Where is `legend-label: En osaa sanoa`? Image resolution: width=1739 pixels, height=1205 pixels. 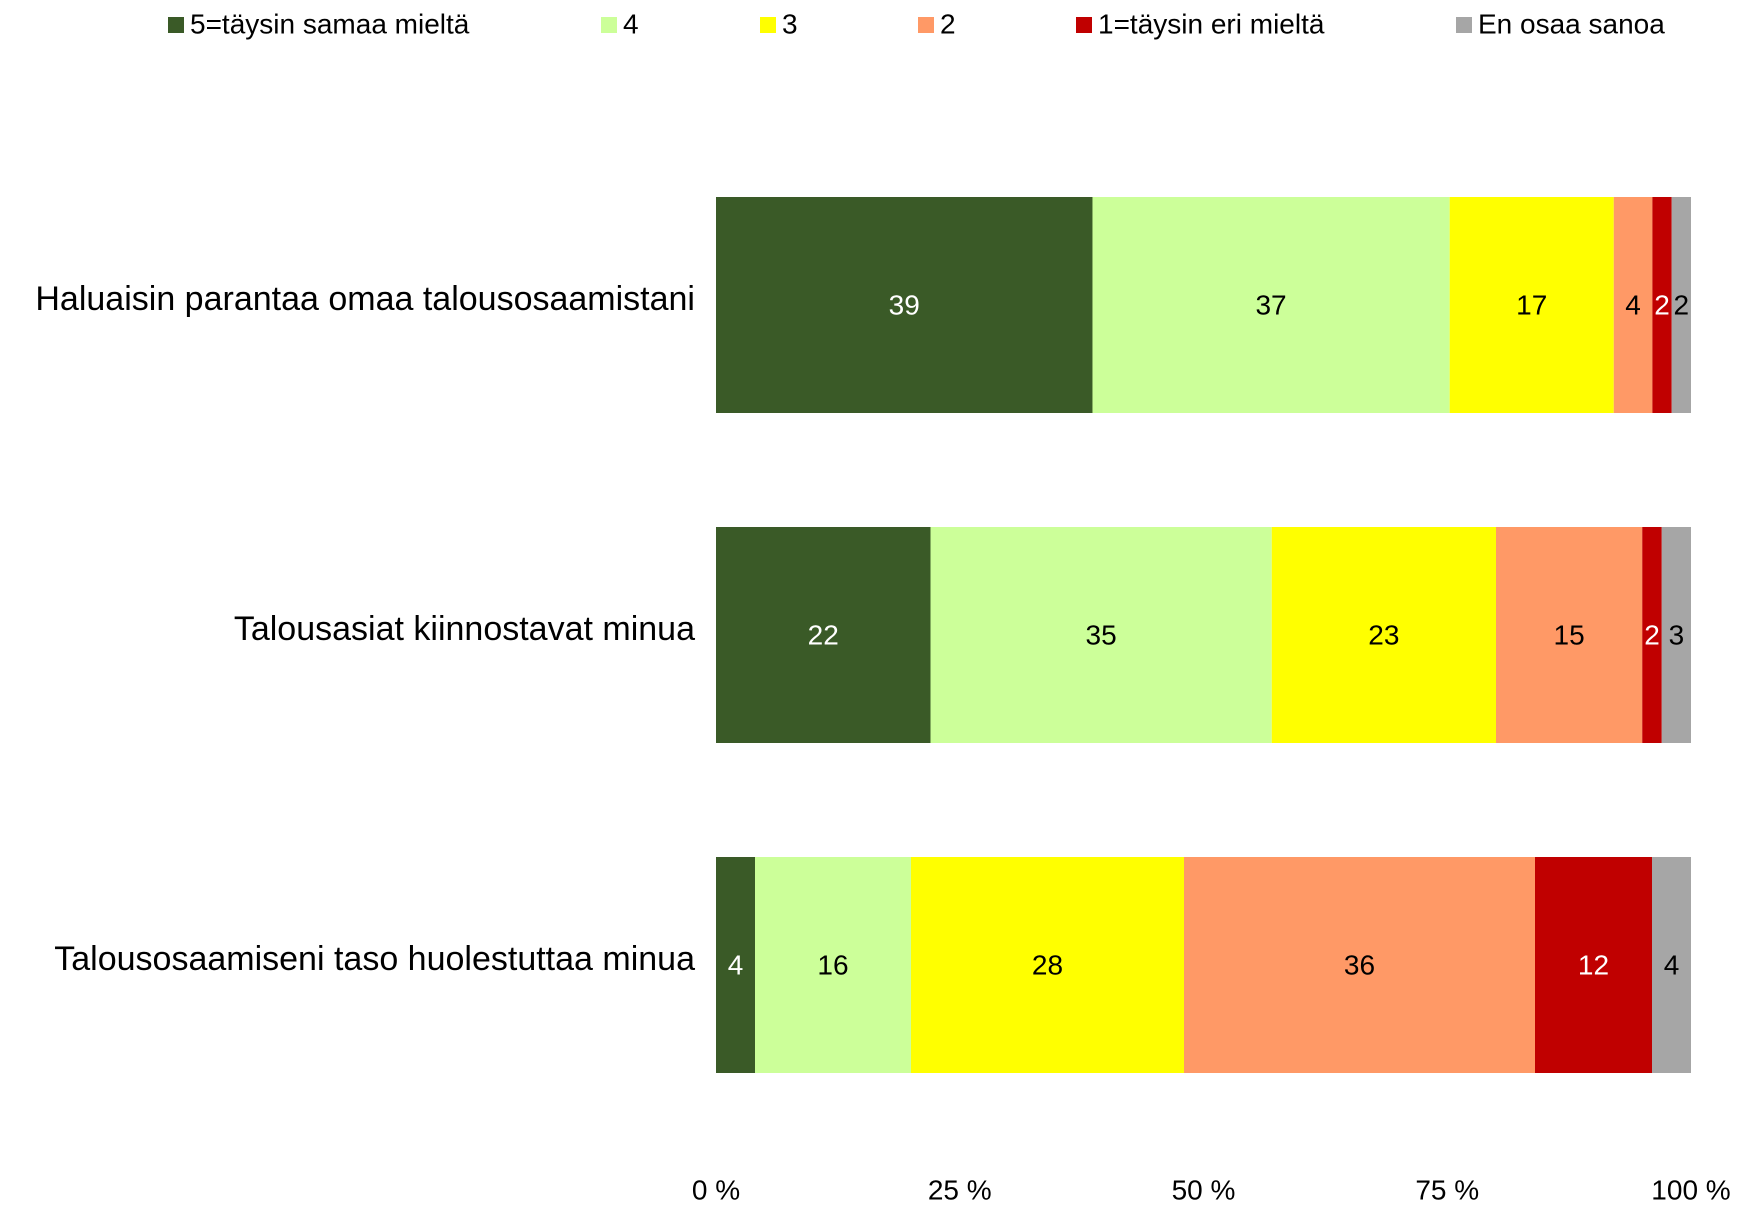 legend-label: En osaa sanoa is located at coordinates (1571, 23).